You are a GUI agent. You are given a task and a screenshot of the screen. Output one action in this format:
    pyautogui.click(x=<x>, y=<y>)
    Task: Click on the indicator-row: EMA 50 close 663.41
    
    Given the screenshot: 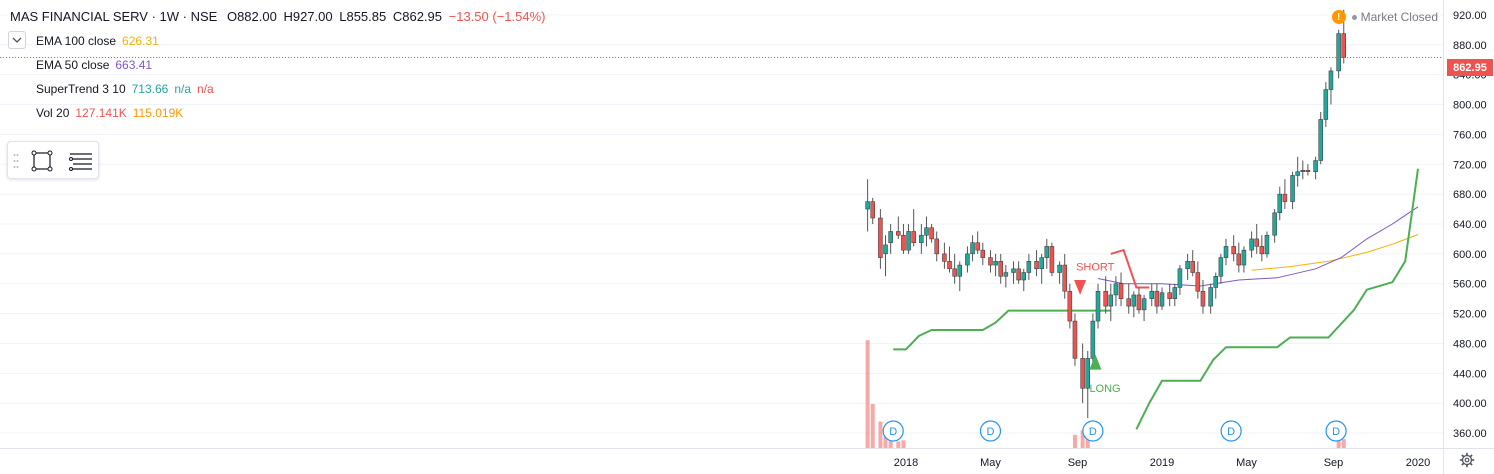 What is the action you would take?
    pyautogui.click(x=94, y=65)
    